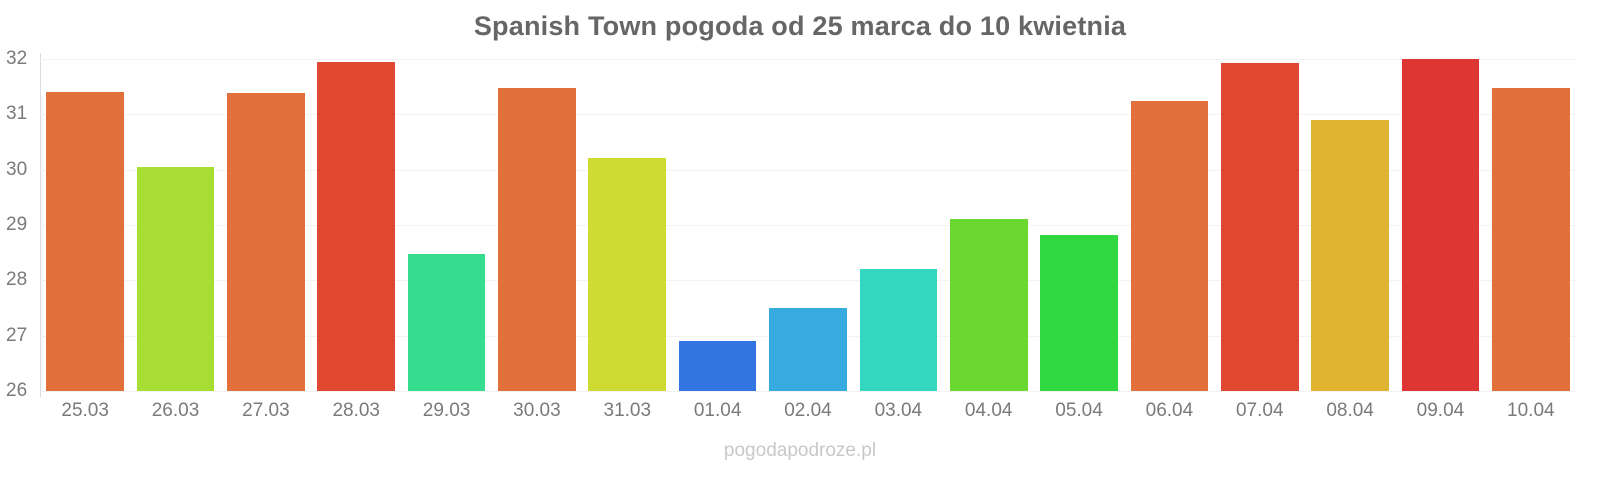 The image size is (1600, 480). I want to click on x-axis-tick-label: 26.03, so click(175, 410).